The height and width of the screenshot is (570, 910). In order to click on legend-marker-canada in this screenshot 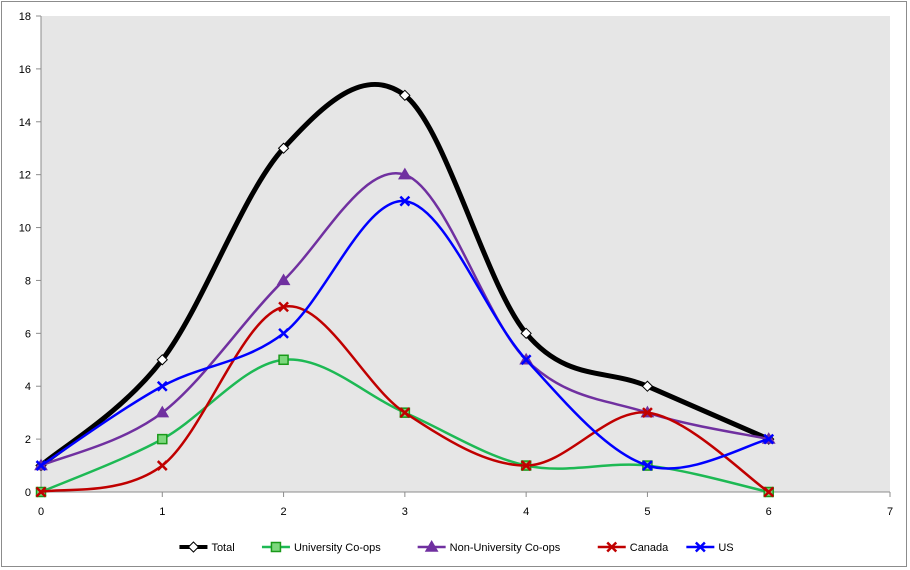, I will do `click(612, 547)`.